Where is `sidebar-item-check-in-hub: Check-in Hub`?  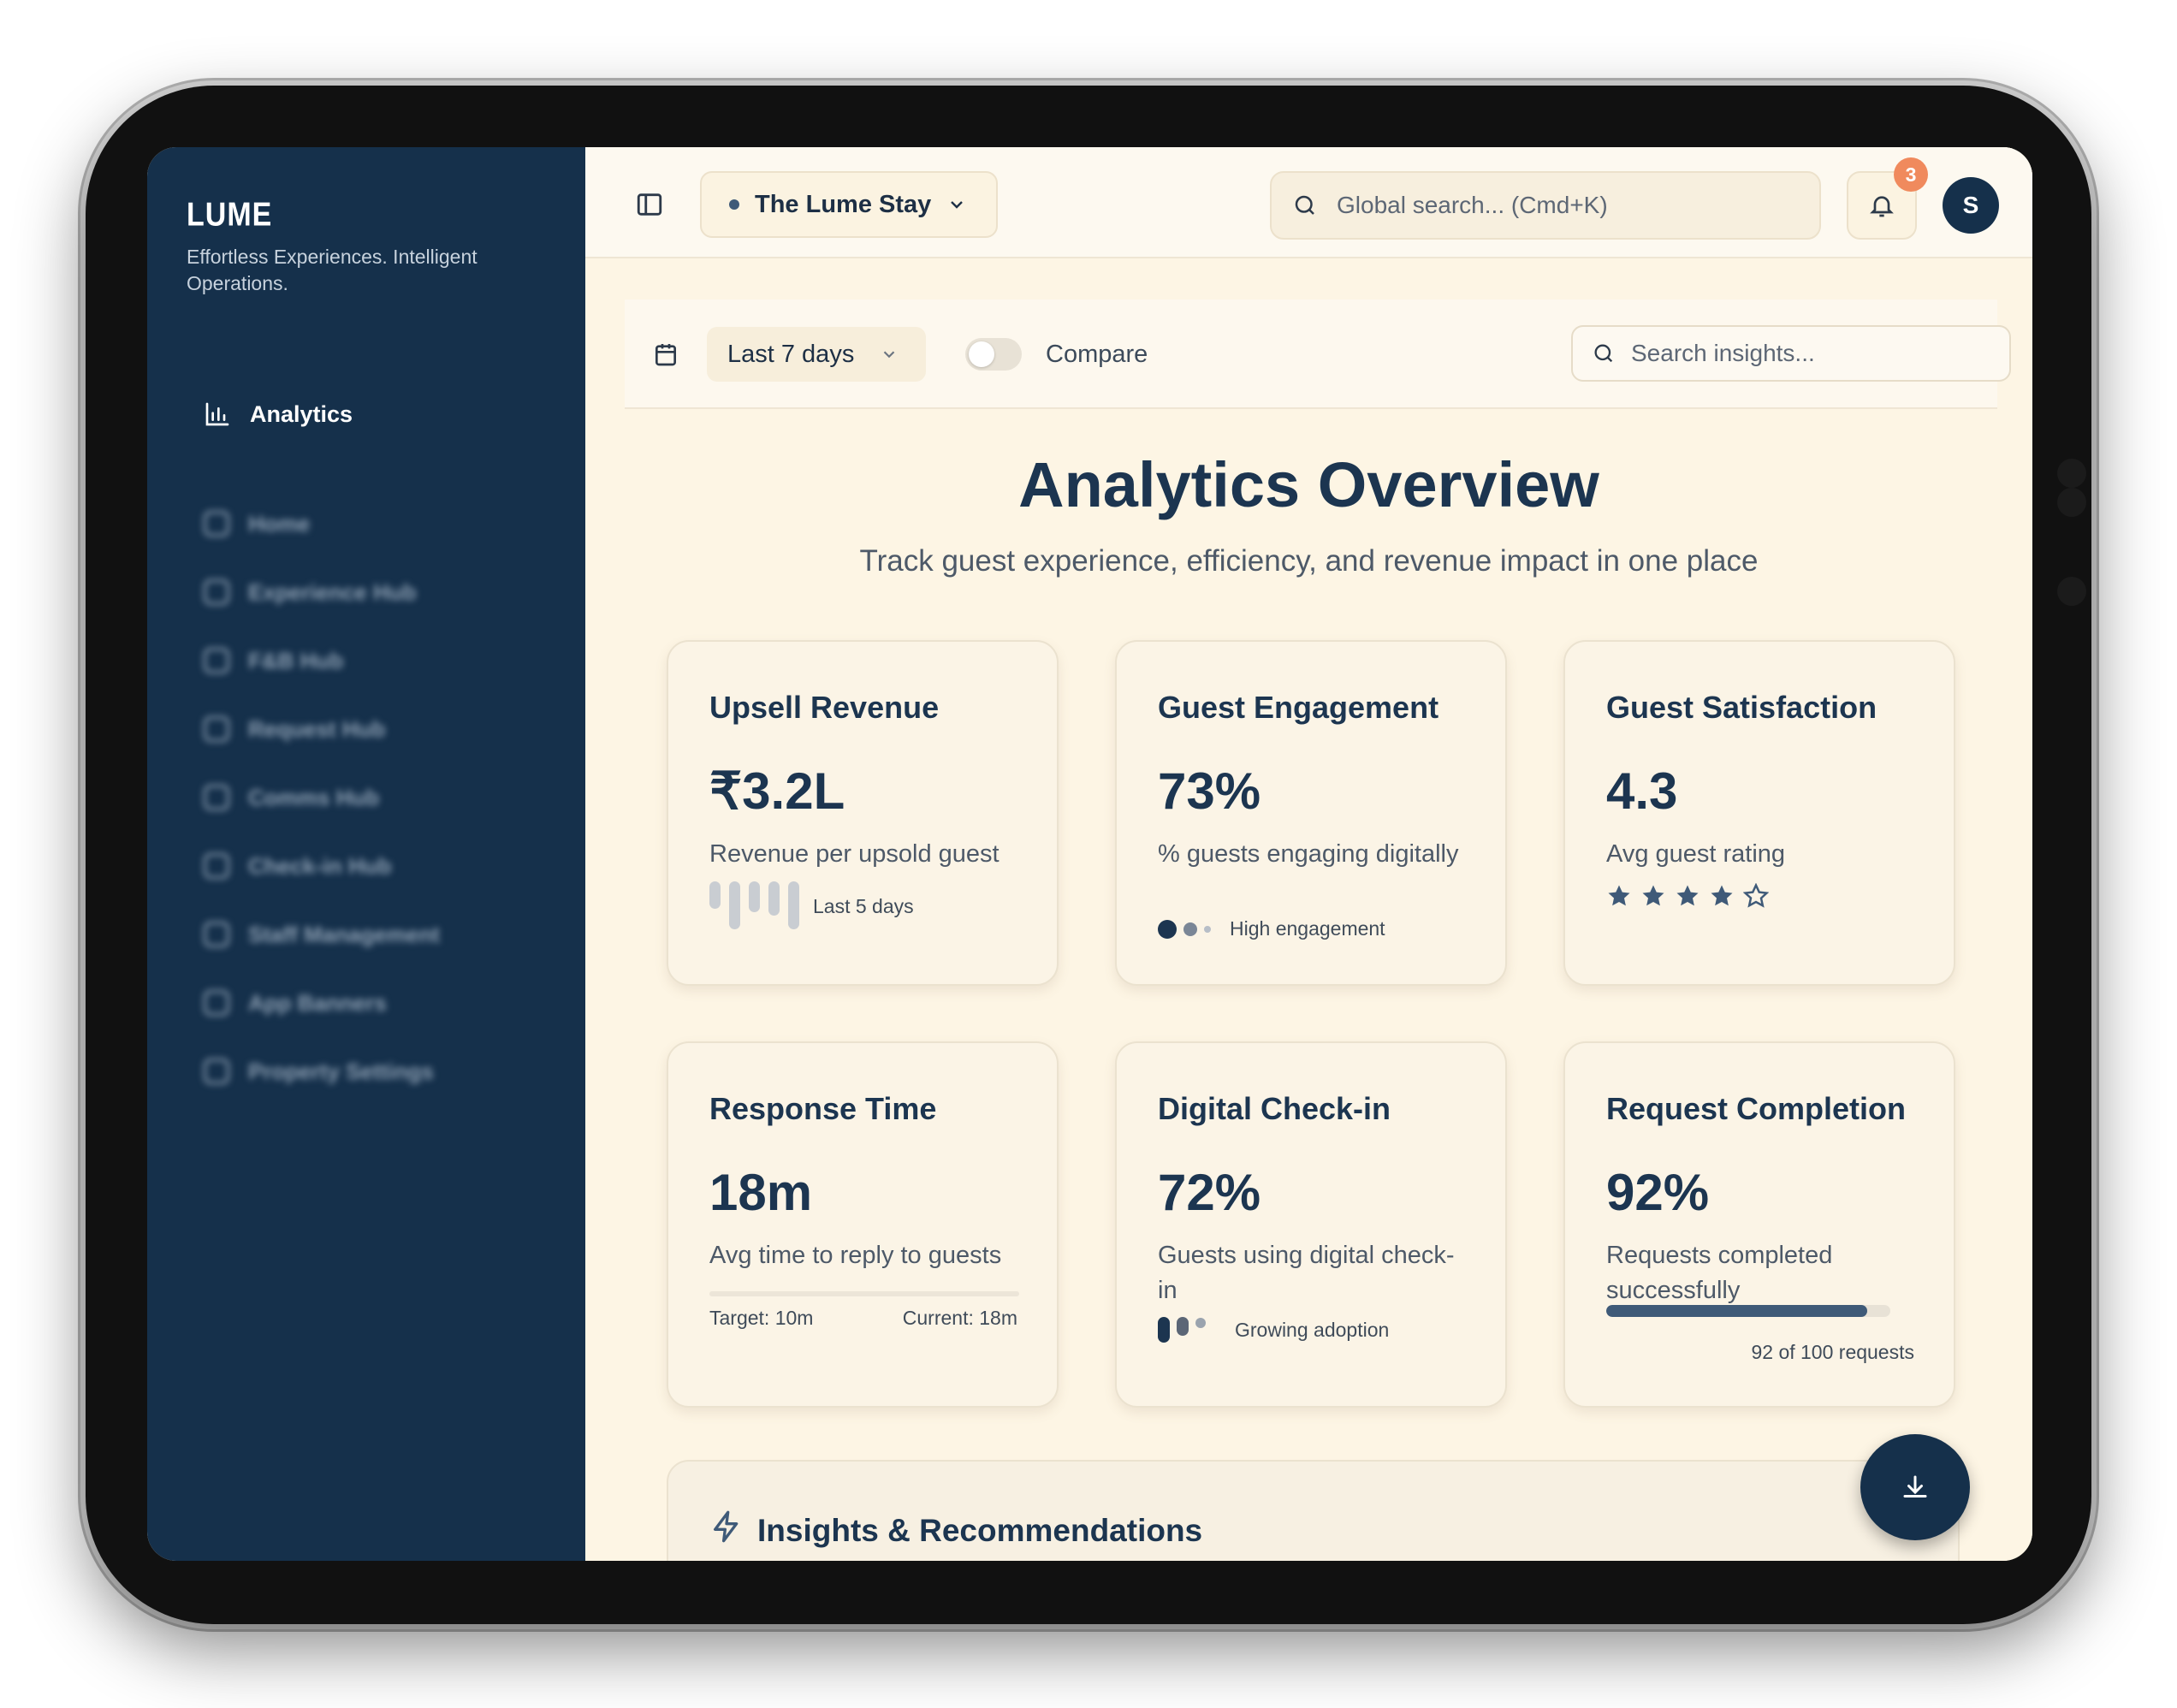
sidebar-item-check-in-hub: Check-in Hub is located at coordinates (322, 866).